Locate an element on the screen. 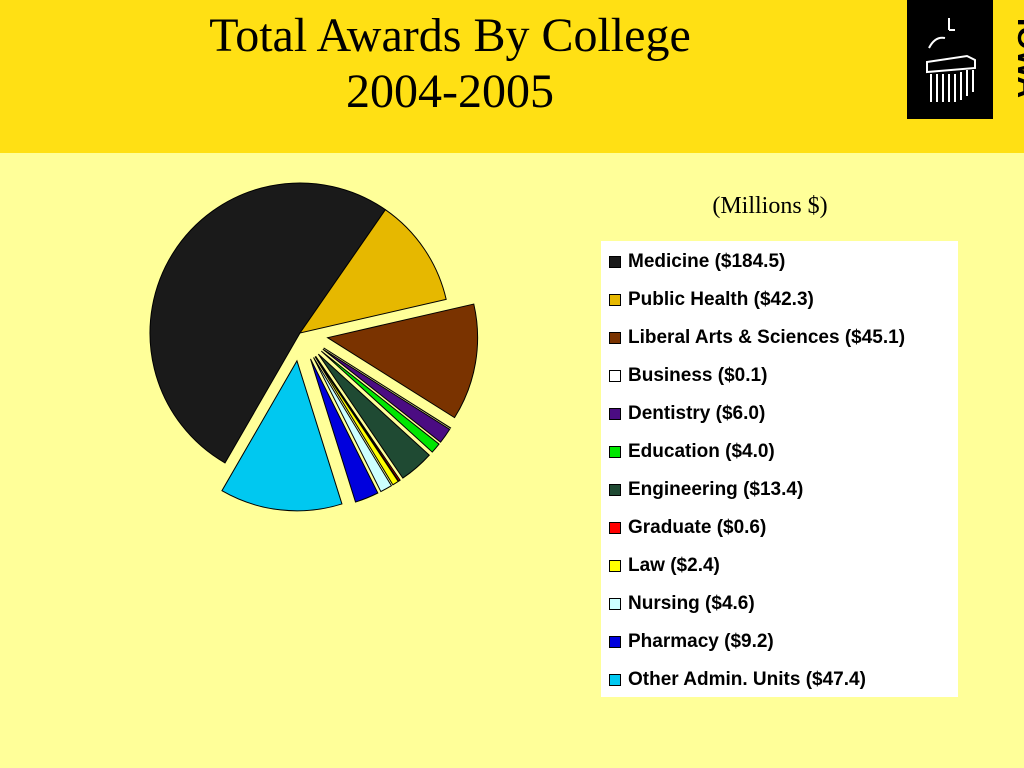 Image resolution: width=1024 pixels, height=768 pixels. legend-item: Medicine ($184.5) is located at coordinates (697, 262).